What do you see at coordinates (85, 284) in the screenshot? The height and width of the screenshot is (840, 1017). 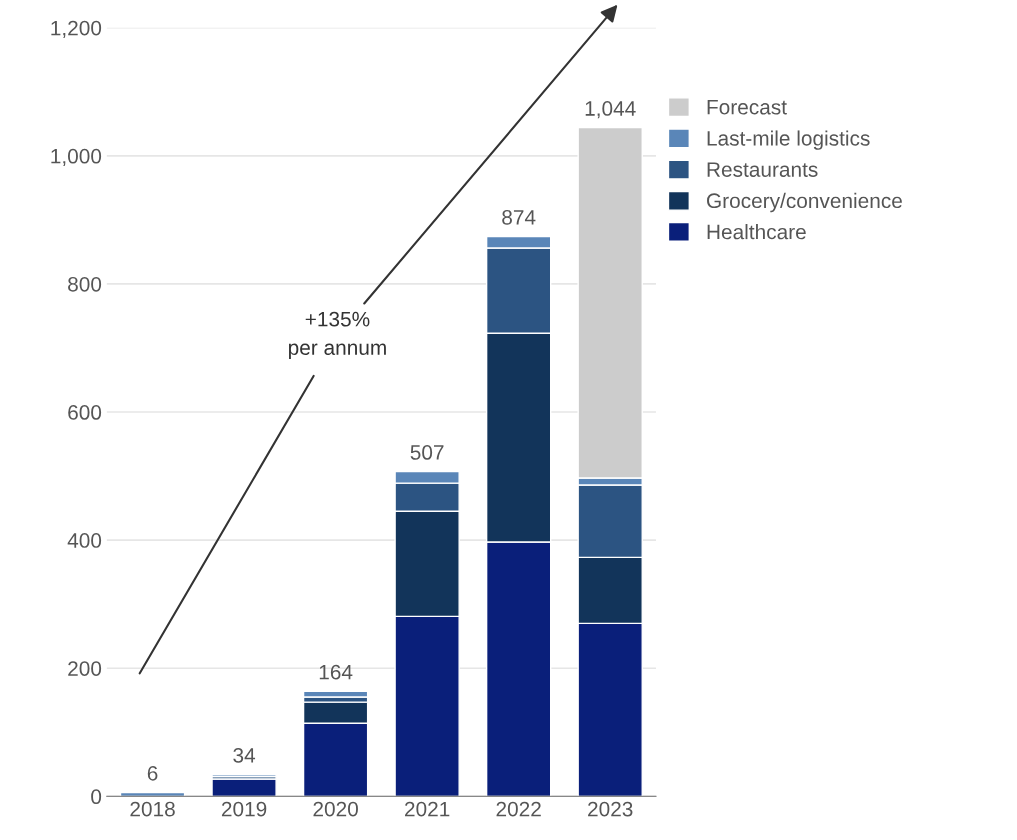 I see `y-tick-label: 800` at bounding box center [85, 284].